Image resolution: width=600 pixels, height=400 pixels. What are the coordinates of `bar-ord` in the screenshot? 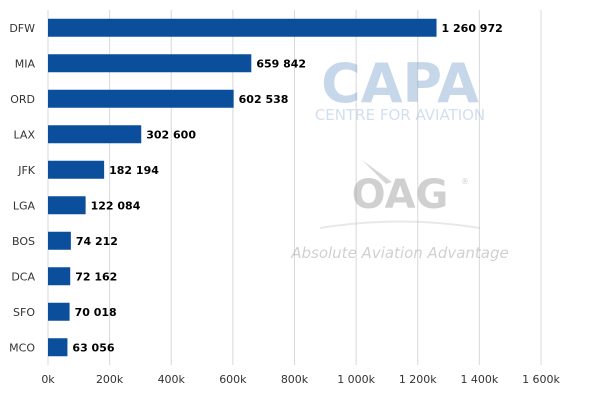 It's located at (141, 98).